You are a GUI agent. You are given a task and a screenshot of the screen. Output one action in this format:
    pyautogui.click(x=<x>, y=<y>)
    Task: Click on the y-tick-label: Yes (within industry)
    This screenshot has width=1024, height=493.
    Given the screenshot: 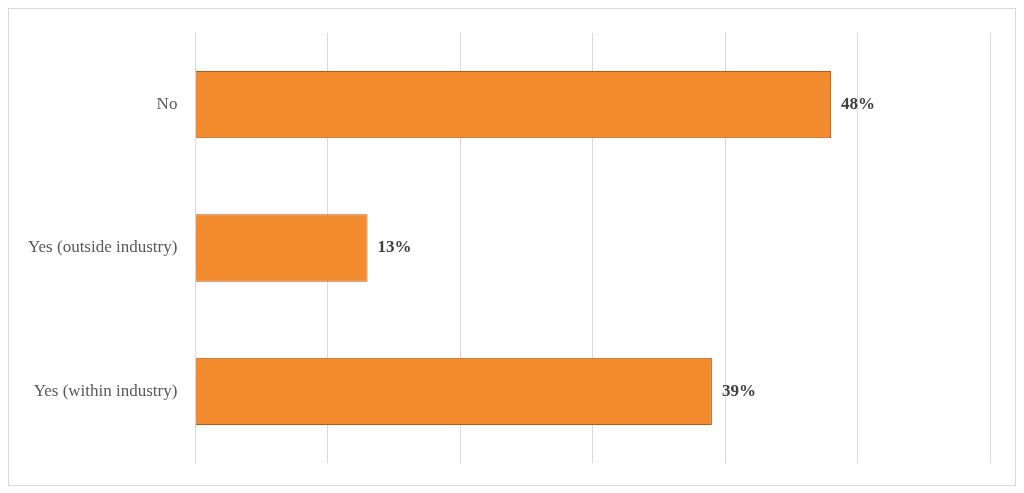 What is the action you would take?
    pyautogui.click(x=105, y=390)
    